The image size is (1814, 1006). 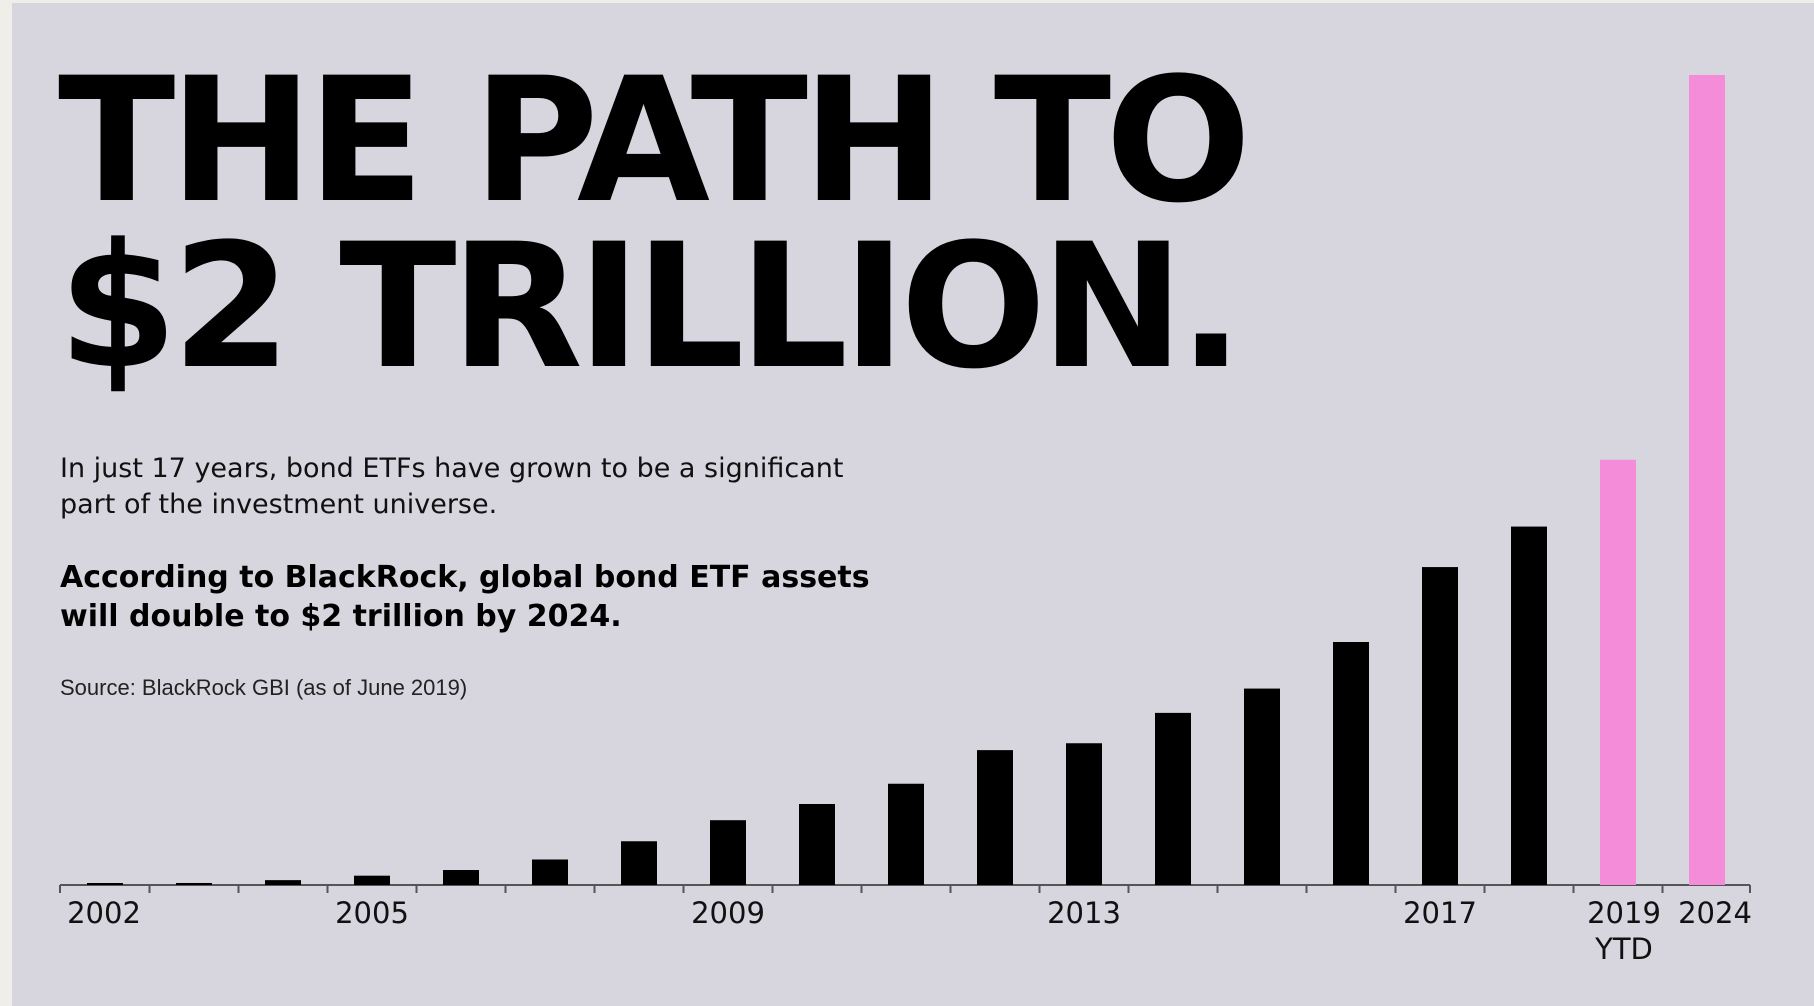 I want to click on x-tick-label-2017: 2017, so click(x=1440, y=913).